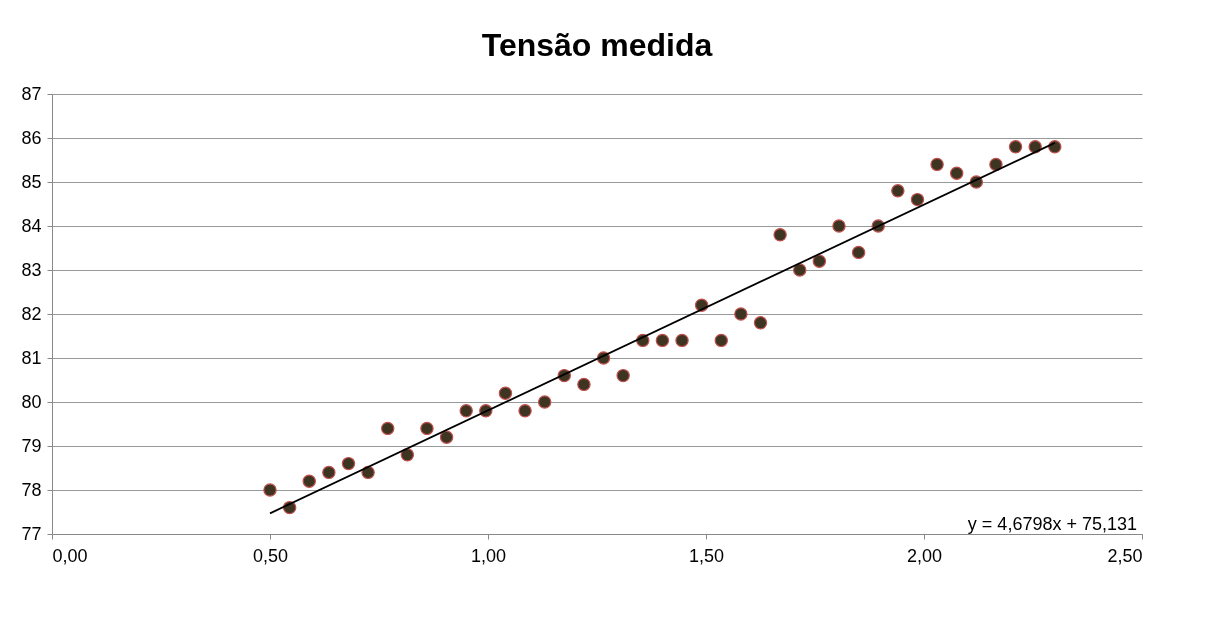 The image size is (1216, 623). What do you see at coordinates (597, 45) in the screenshot?
I see `chart-title: Tensão medida` at bounding box center [597, 45].